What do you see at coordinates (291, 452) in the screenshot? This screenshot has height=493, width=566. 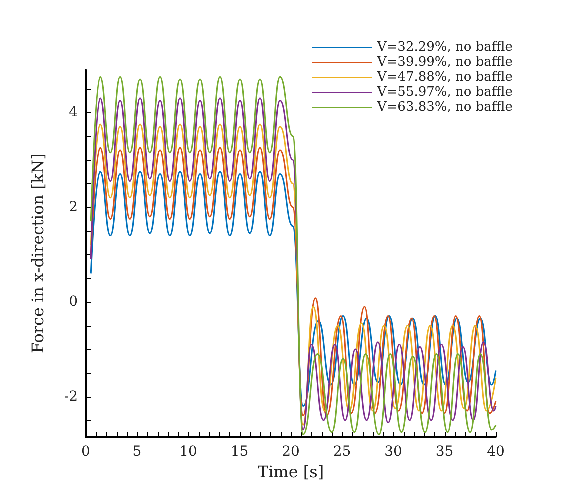 I see `x-tick-label: 20` at bounding box center [291, 452].